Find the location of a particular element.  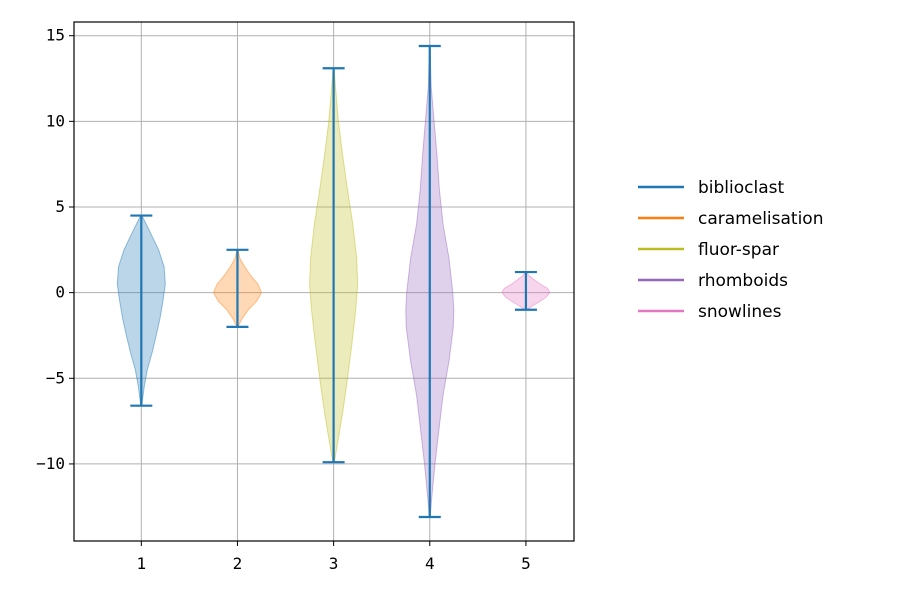

x-tick-label: 3 is located at coordinates (334, 563).